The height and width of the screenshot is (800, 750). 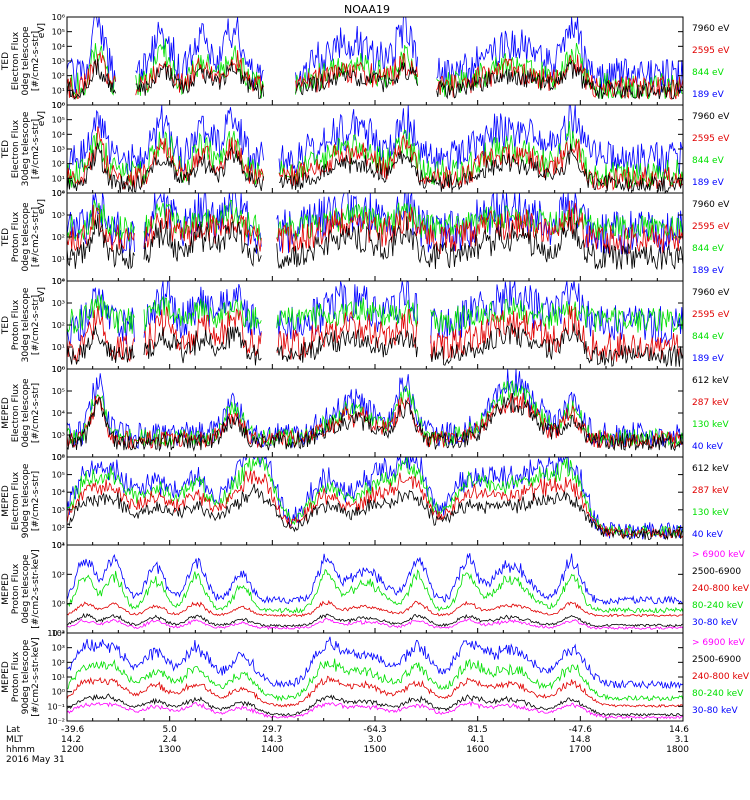 I want to click on axis-hhmm-value: 1600, so click(x=477, y=750).